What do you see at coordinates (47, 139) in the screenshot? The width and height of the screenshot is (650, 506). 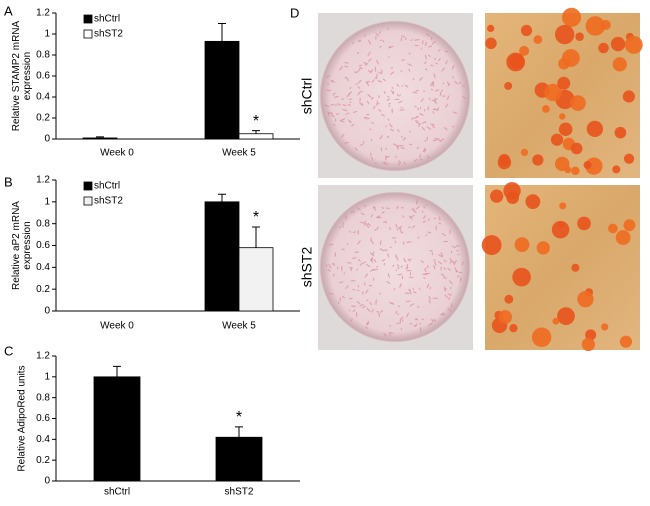 I see `y-tick-label: 0` at bounding box center [47, 139].